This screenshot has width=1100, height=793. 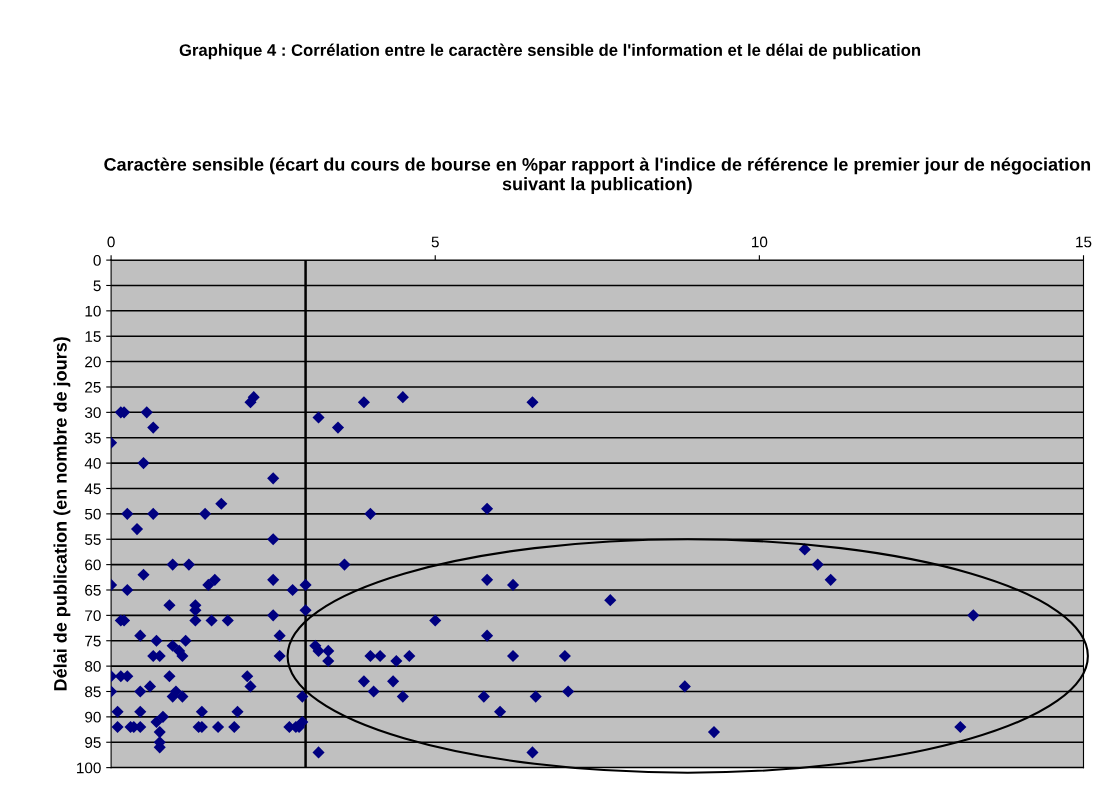 What do you see at coordinates (97, 260) in the screenshot?
I see `y-tick-label: 0` at bounding box center [97, 260].